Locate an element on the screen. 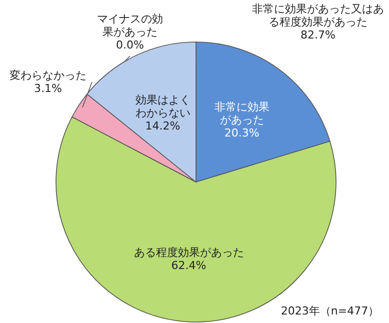 This screenshot has height=323, width=389. slice-label: ある程度効果があった is located at coordinates (189, 252).